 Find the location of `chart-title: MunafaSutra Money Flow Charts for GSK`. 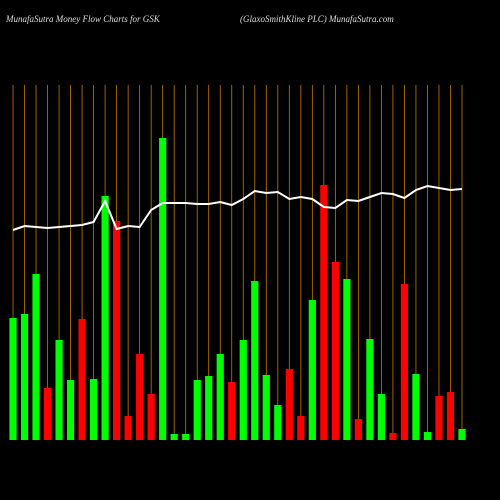

chart-title: MunafaSutra Money Flow Charts for GSK is located at coordinates (83, 19).